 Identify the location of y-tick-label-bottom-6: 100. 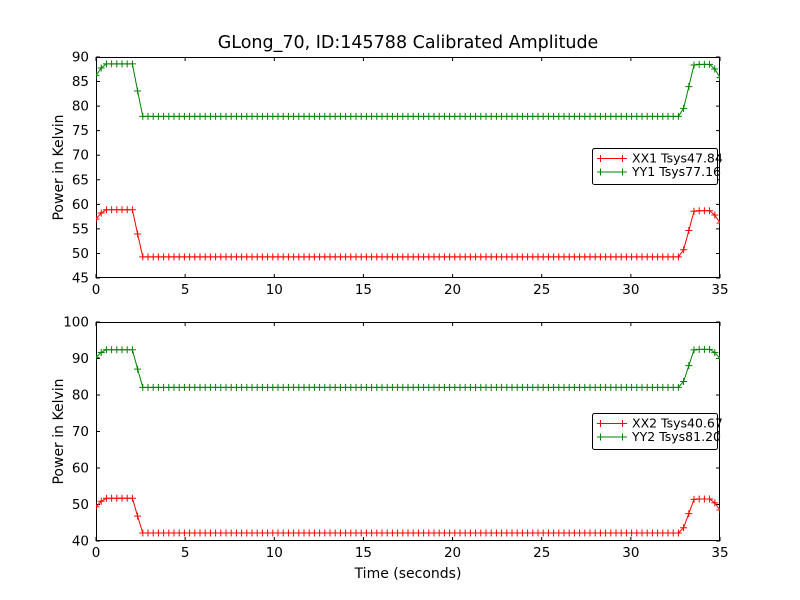
(76, 323).